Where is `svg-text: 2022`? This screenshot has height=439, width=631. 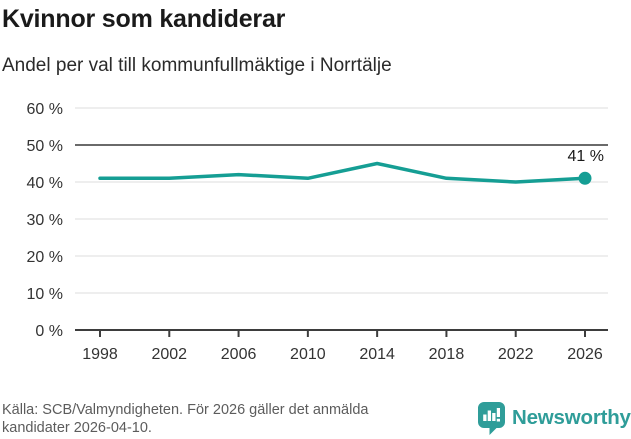
svg-text: 2022 is located at coordinates (516, 354).